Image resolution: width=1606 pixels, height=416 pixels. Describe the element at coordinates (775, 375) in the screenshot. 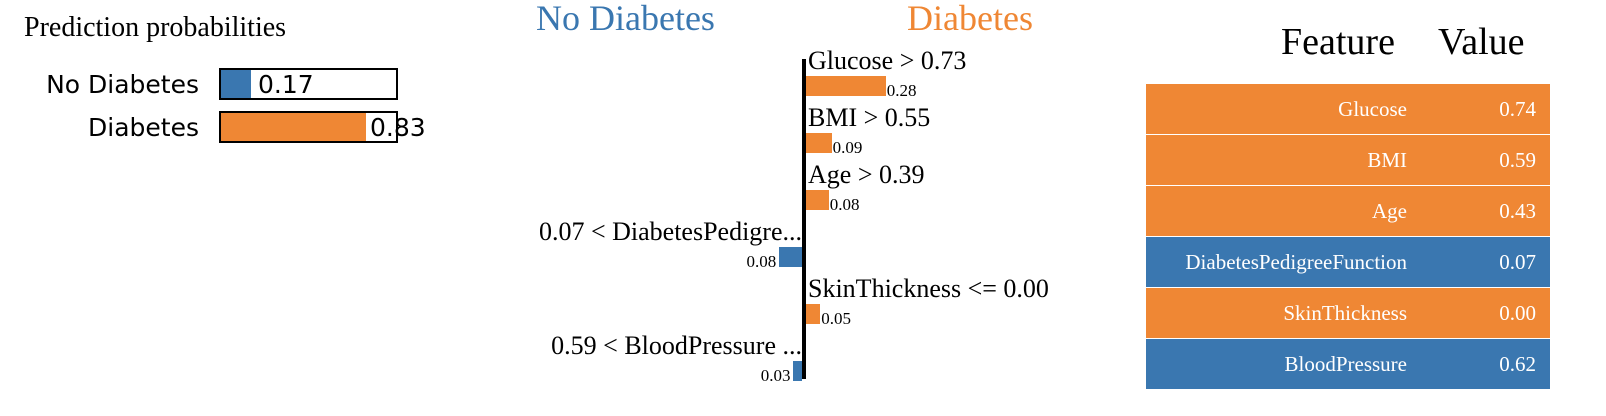

I see `weight-value-label: 0.03` at that location.